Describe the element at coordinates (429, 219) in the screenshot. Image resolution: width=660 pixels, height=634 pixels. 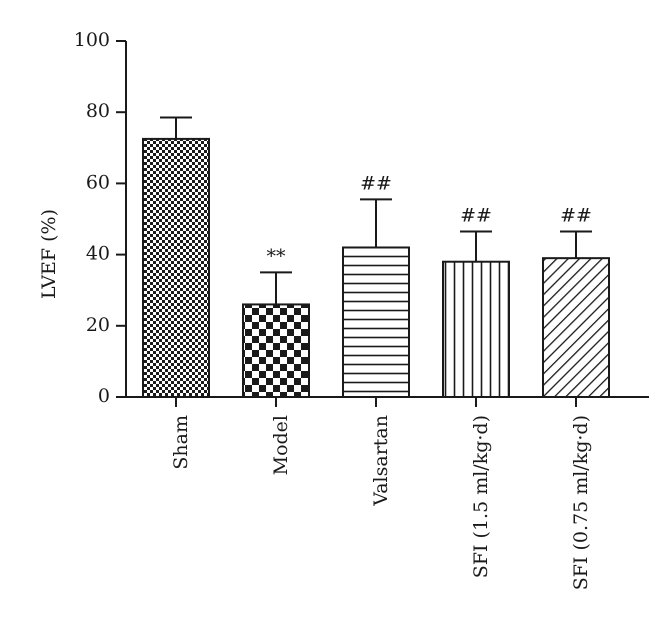
I see `significance-annotations: ** ## ## ##` at that location.